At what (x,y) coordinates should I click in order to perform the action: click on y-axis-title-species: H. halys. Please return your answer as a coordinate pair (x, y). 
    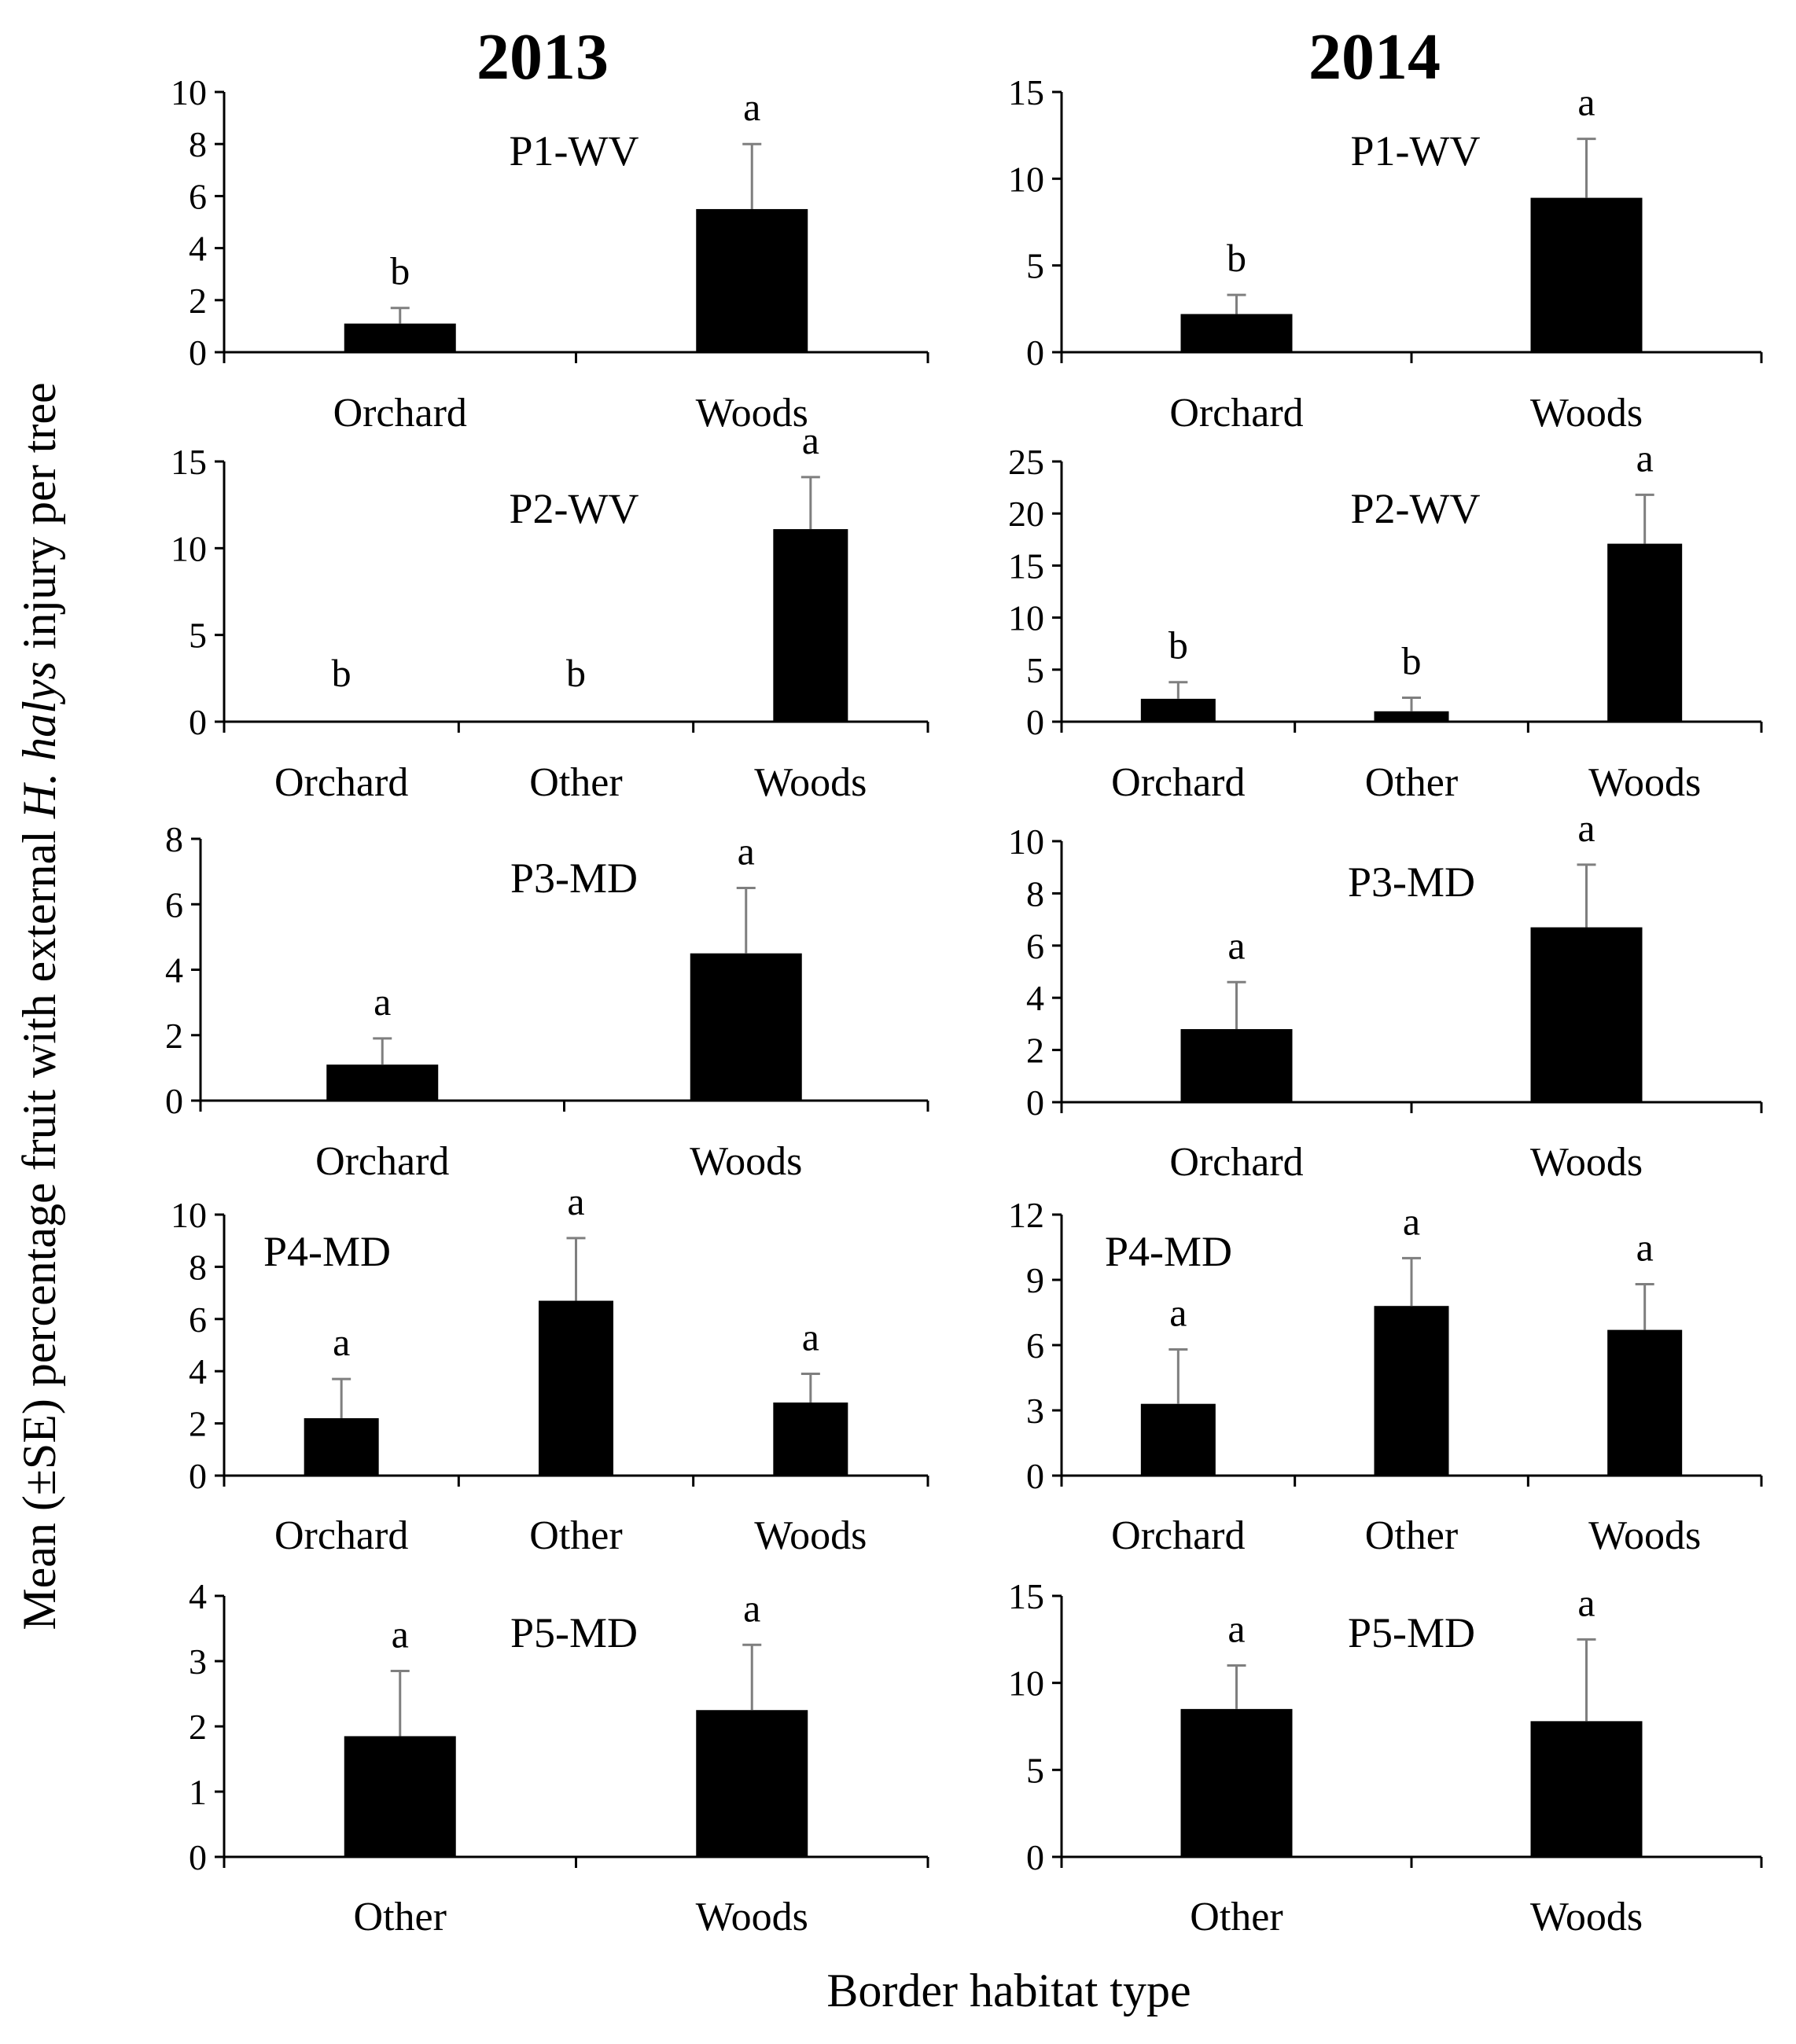
    Looking at the image, I should click on (39, 740).